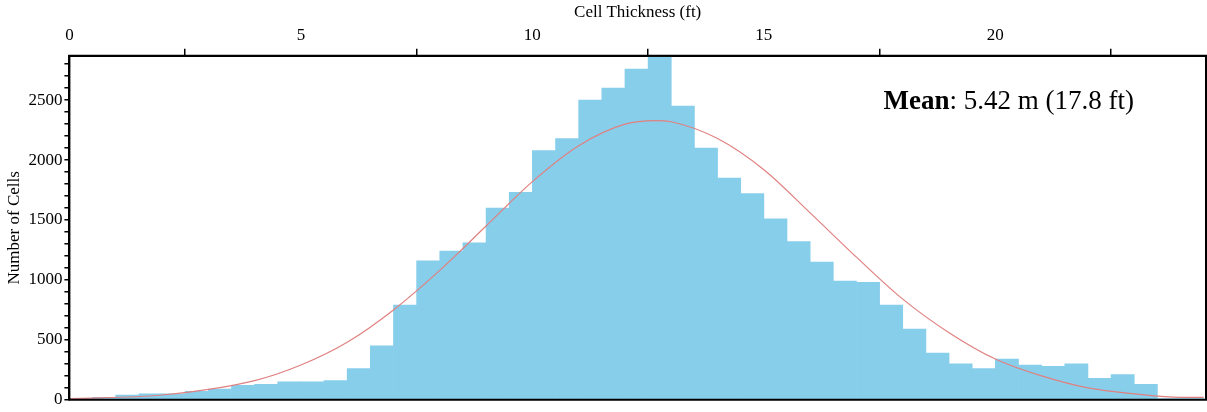 The image size is (1207, 412). I want to click on y-tick-label: 2500, so click(45, 99).